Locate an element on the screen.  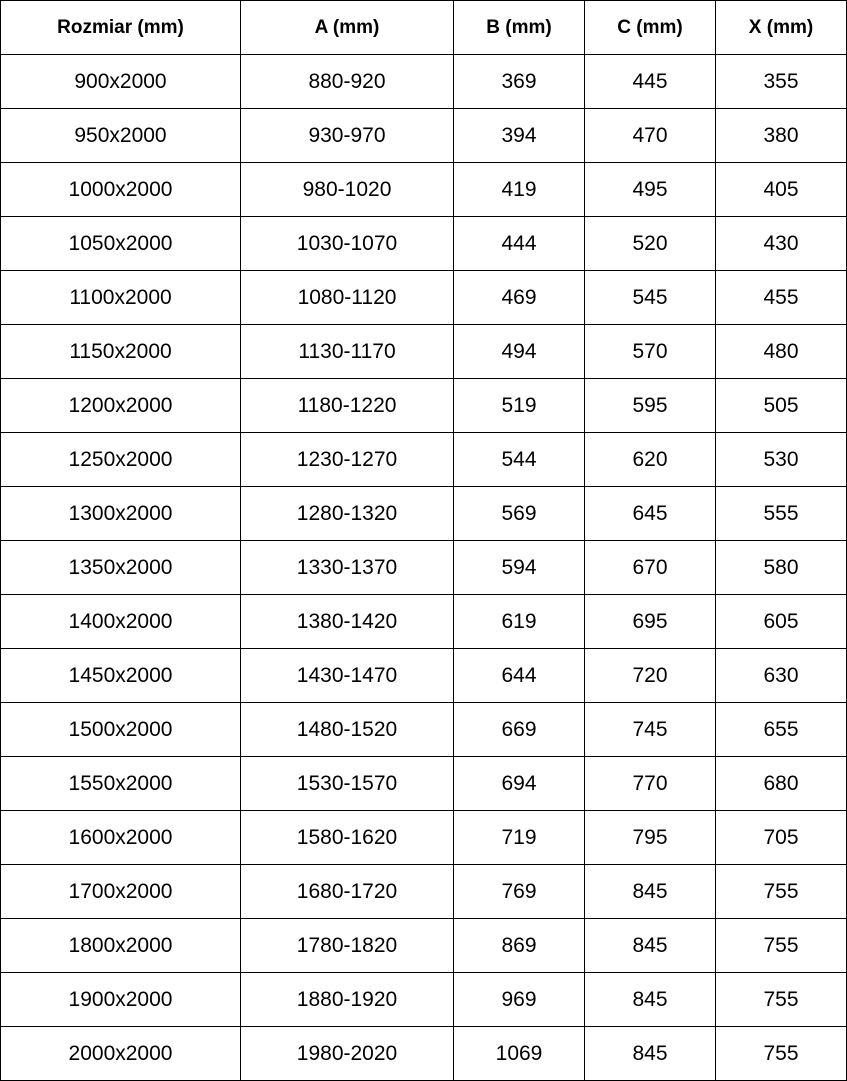
cell-size: 1250x2000 is located at coordinates (120, 459).